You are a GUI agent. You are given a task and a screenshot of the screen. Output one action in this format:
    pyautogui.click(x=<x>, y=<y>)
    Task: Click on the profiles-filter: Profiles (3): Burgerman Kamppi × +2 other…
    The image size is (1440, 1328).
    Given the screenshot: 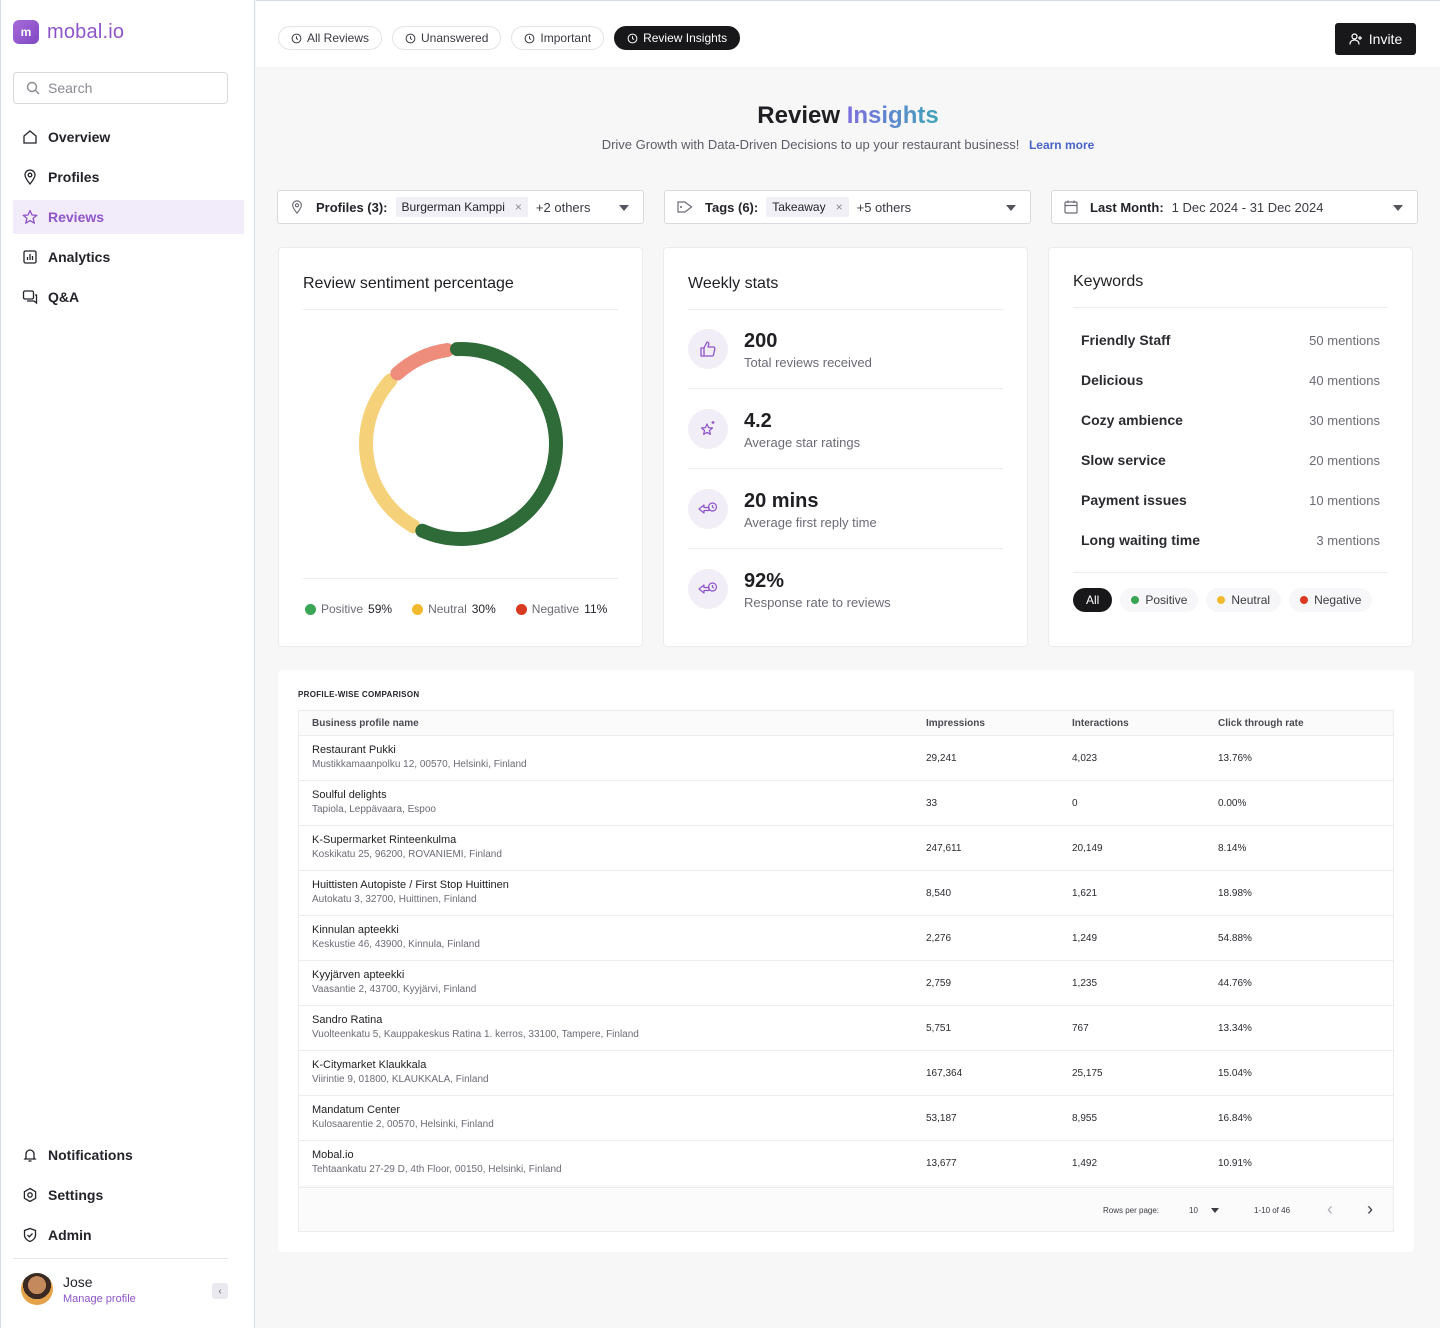 What is the action you would take?
    pyautogui.click(x=460, y=207)
    